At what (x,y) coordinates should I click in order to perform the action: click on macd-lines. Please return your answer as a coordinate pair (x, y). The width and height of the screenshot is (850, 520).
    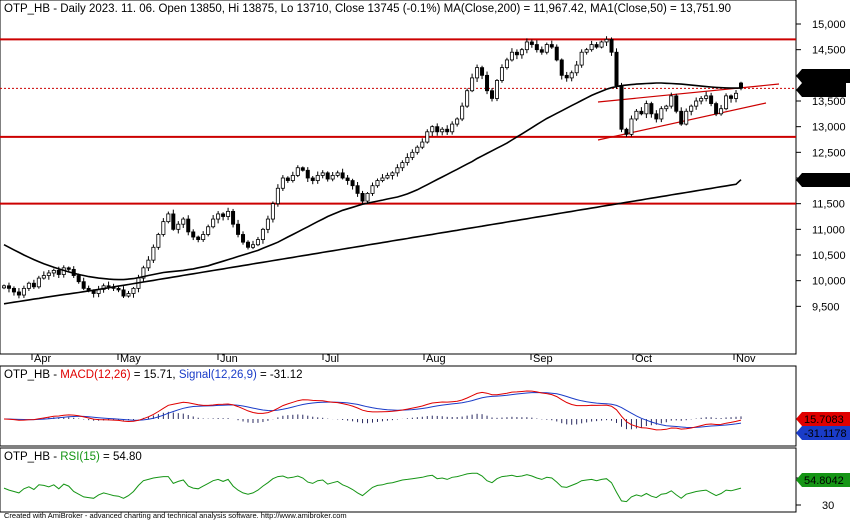
    Looking at the image, I should click on (372, 410).